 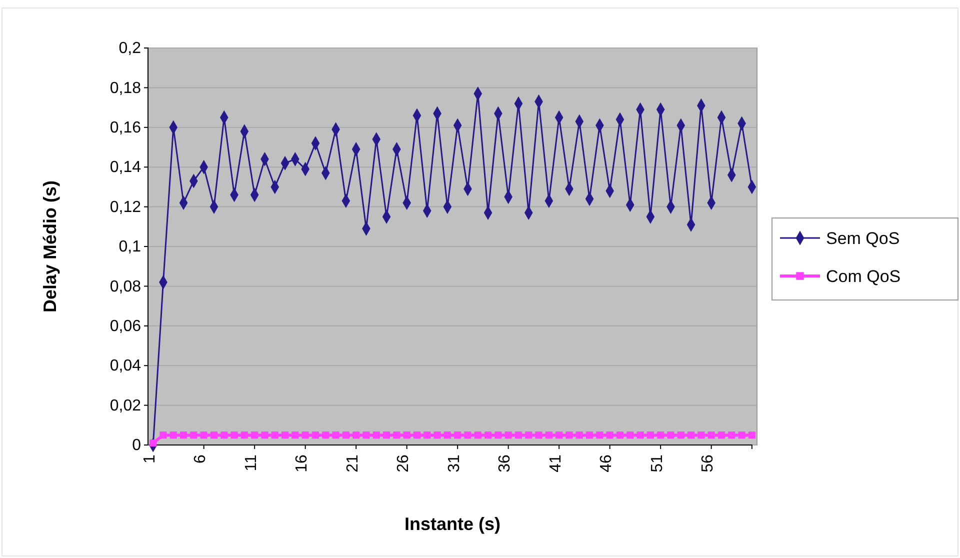 I want to click on y-tick-label: 0,04, so click(x=126, y=366).